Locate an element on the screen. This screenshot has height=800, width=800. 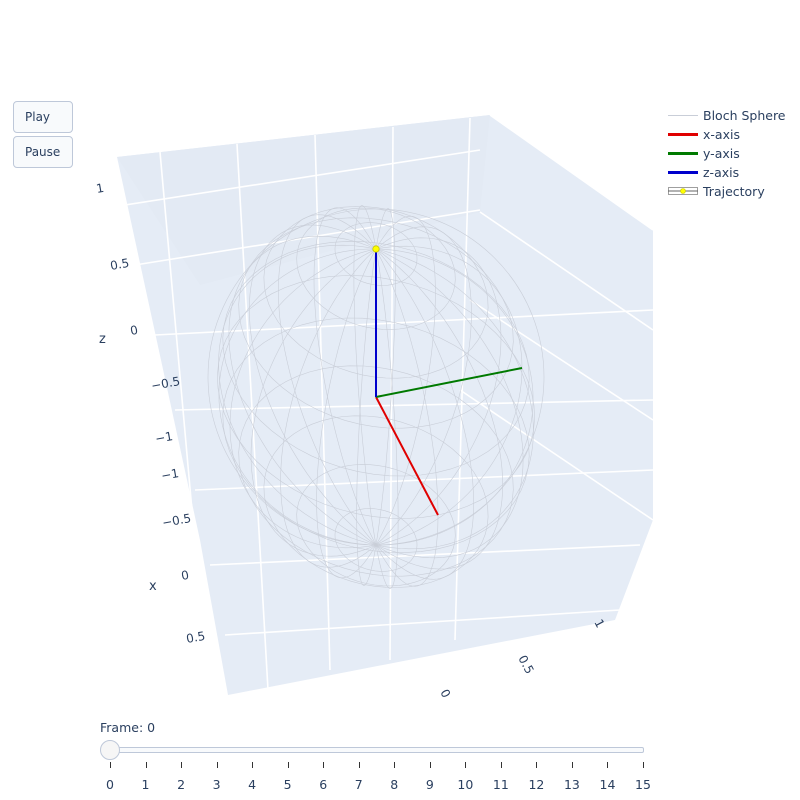
x-tick-label: 0 is located at coordinates (185, 575).